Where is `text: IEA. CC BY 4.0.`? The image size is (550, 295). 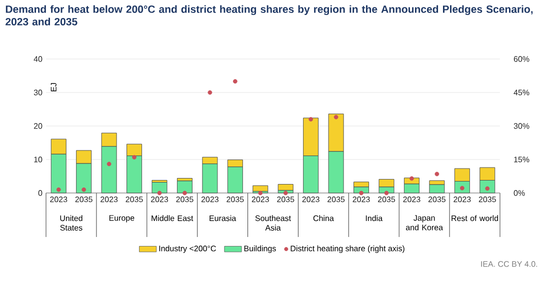 text: IEA. CC BY 4.0. is located at coordinates (509, 264).